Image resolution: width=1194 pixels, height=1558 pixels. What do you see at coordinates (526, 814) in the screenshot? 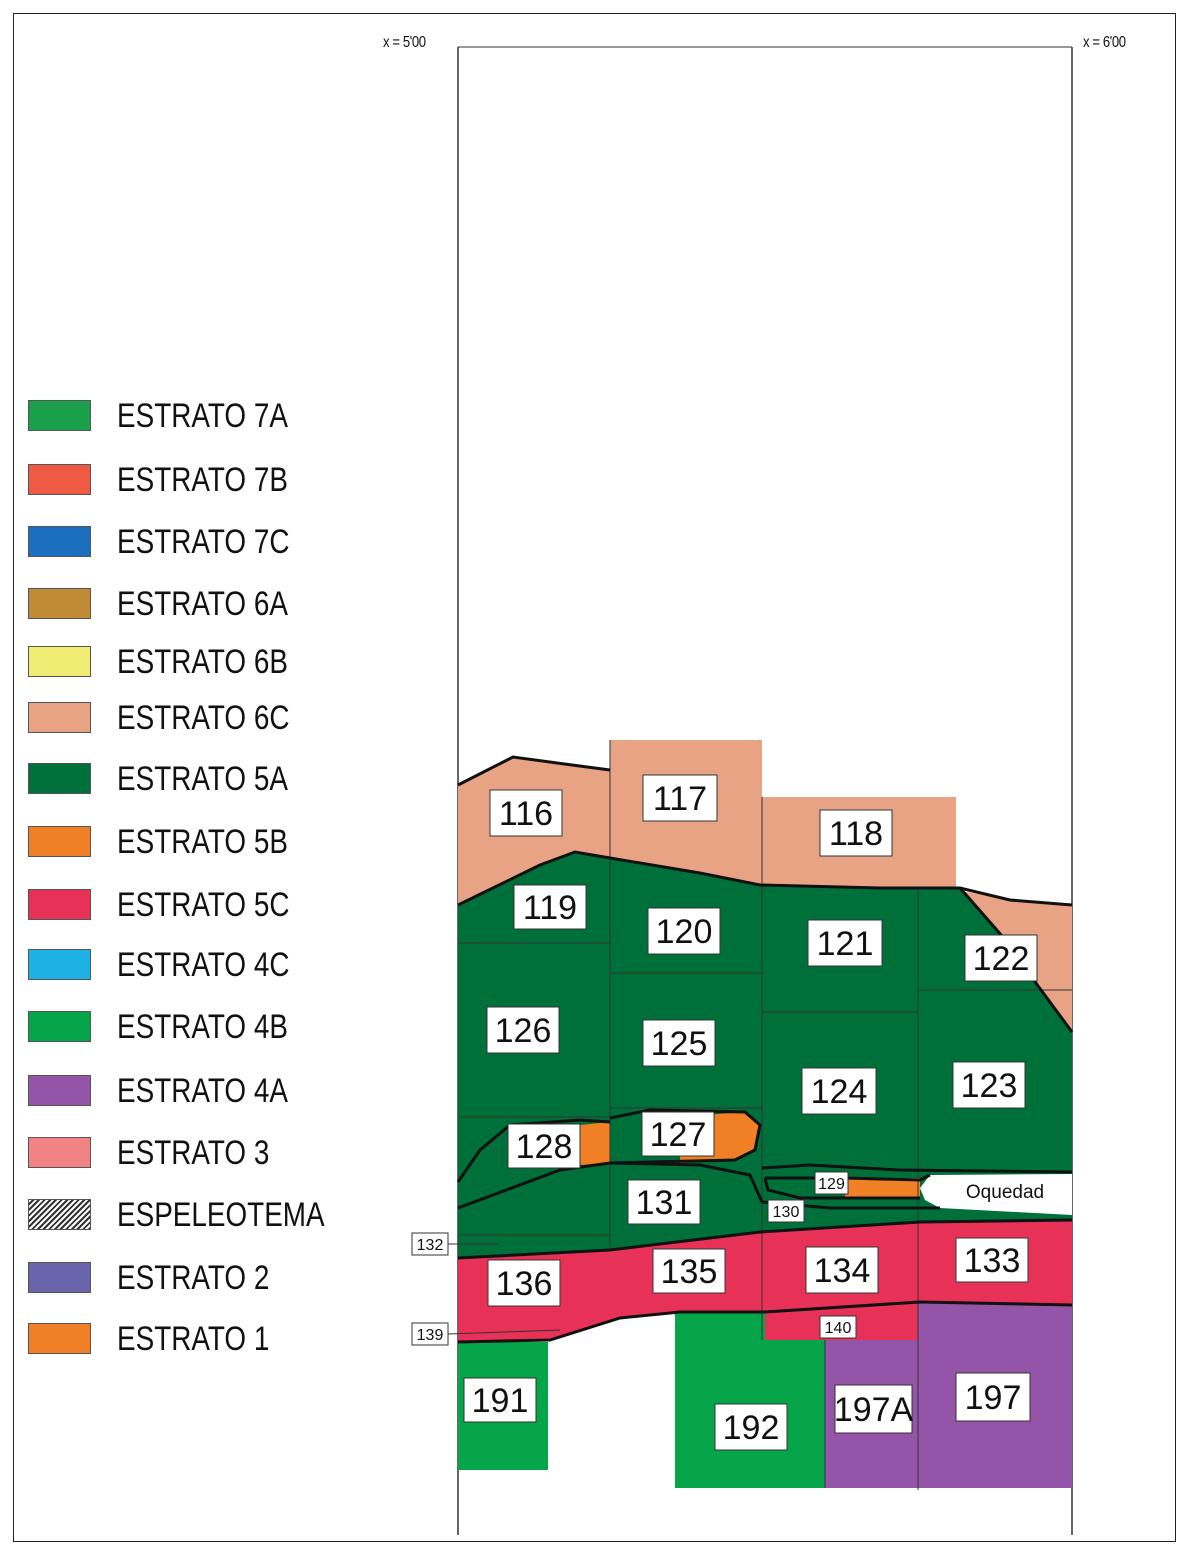
I see `unit-label-text: 116` at bounding box center [526, 814].